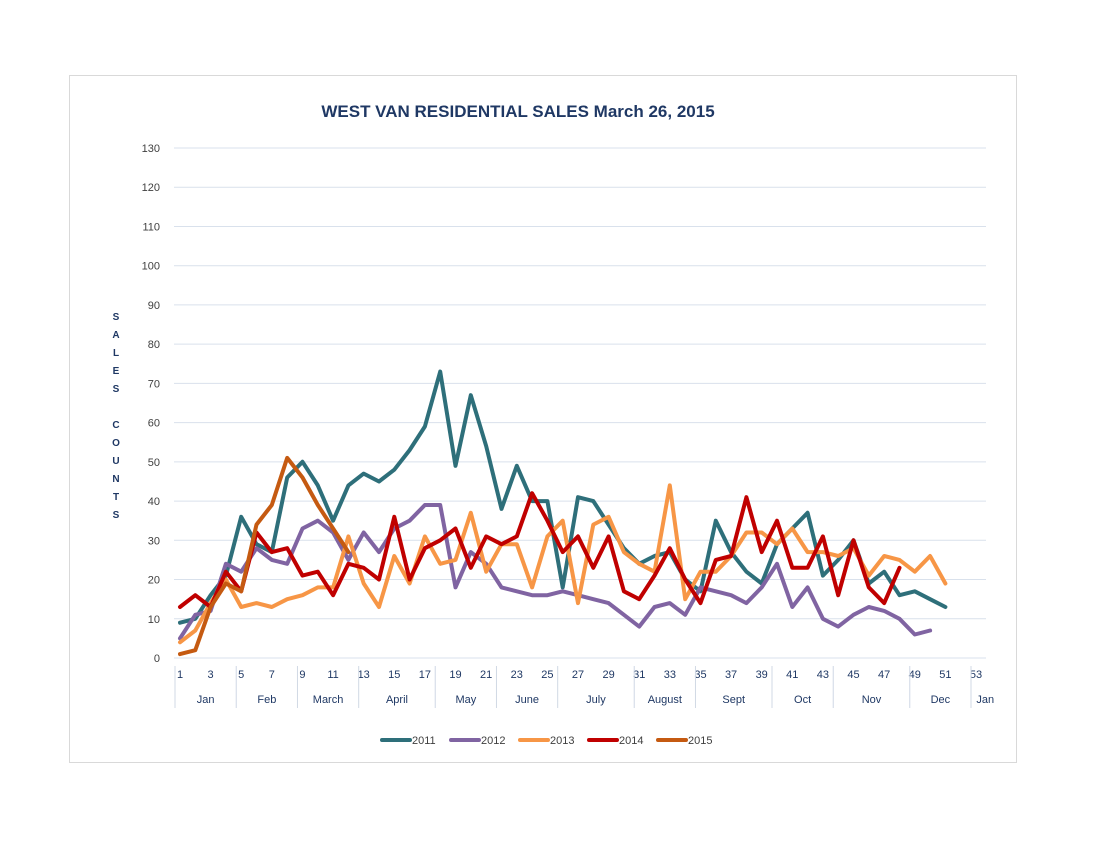 The image size is (1100, 850). Describe the element at coordinates (116, 497) in the screenshot. I see `y-axis-label-letter: T` at that location.